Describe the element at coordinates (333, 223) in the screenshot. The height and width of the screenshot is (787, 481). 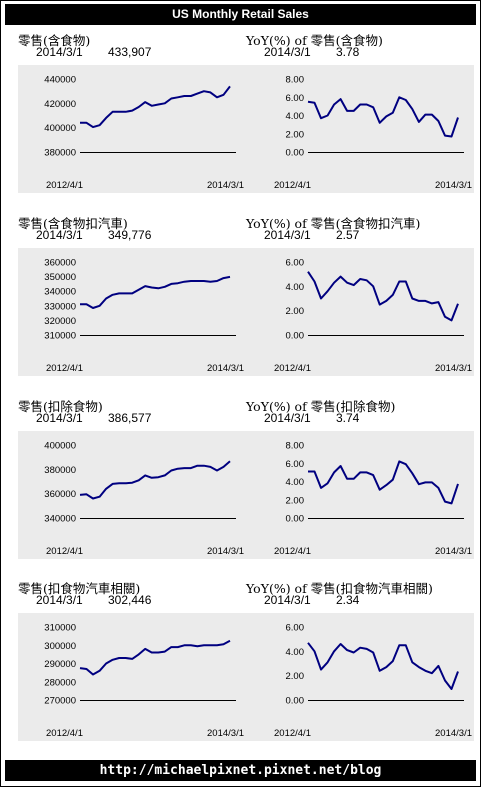
I see `panel-title: YoY(%) of 零售(含食物扣汽車)` at that location.